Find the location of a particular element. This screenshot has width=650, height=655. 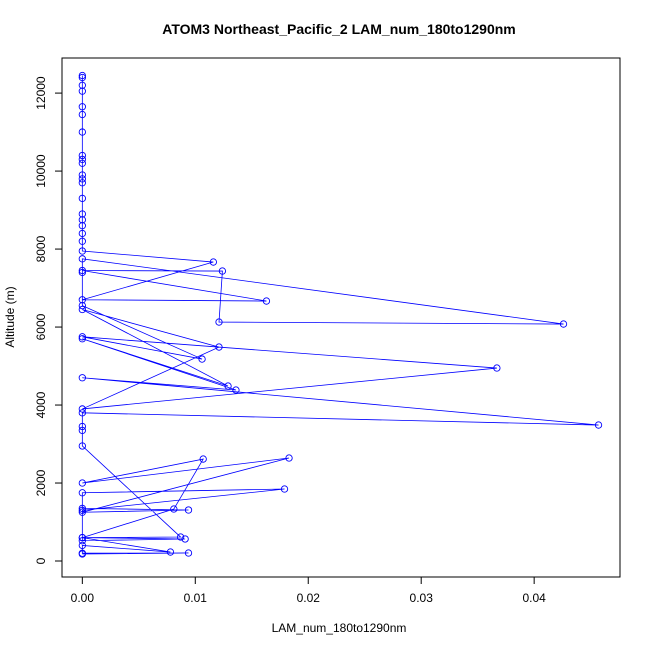

x-tick-label: 0.01 is located at coordinates (196, 598).